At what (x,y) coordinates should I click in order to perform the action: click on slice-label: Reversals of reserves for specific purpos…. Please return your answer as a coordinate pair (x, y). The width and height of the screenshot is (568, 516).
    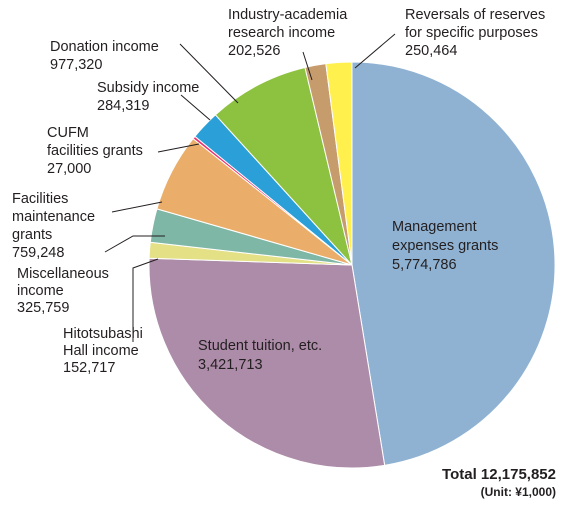
    Looking at the image, I should click on (475, 33).